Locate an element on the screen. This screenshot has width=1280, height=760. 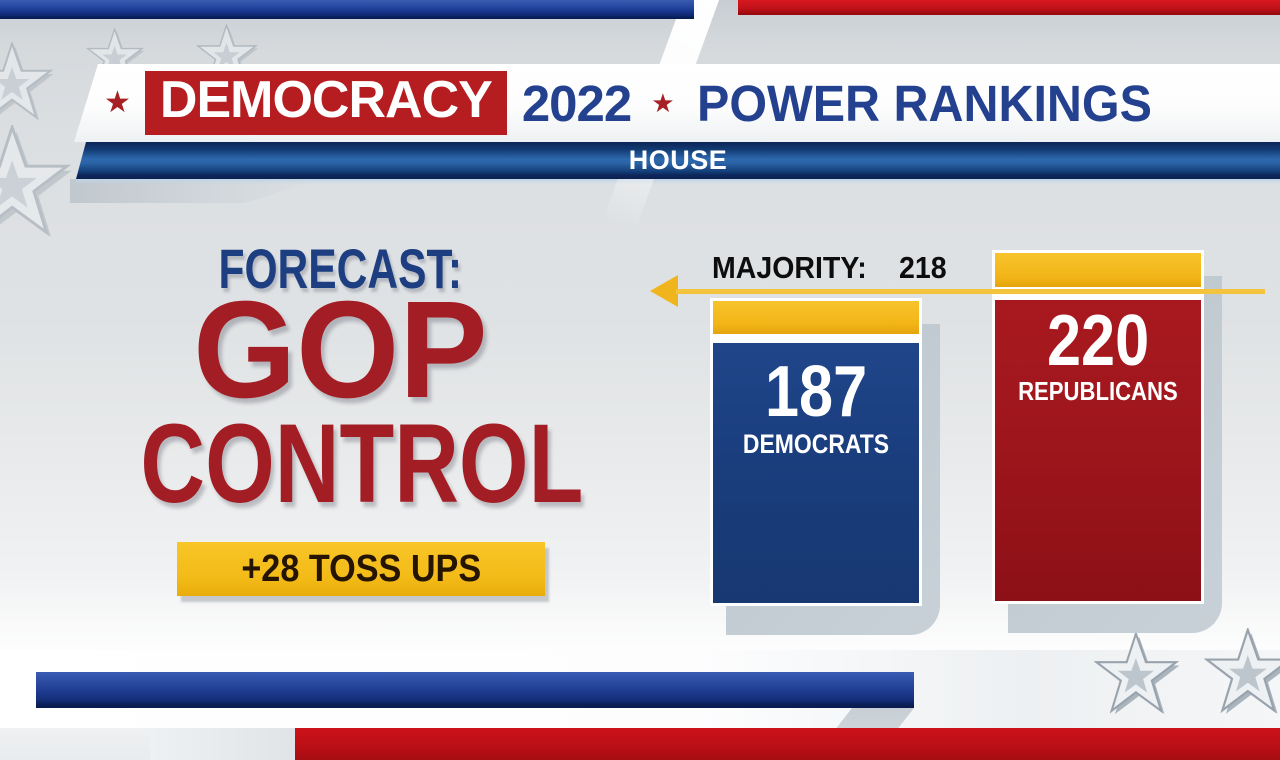
chamber-bar: HOUSE is located at coordinates (678, 160).